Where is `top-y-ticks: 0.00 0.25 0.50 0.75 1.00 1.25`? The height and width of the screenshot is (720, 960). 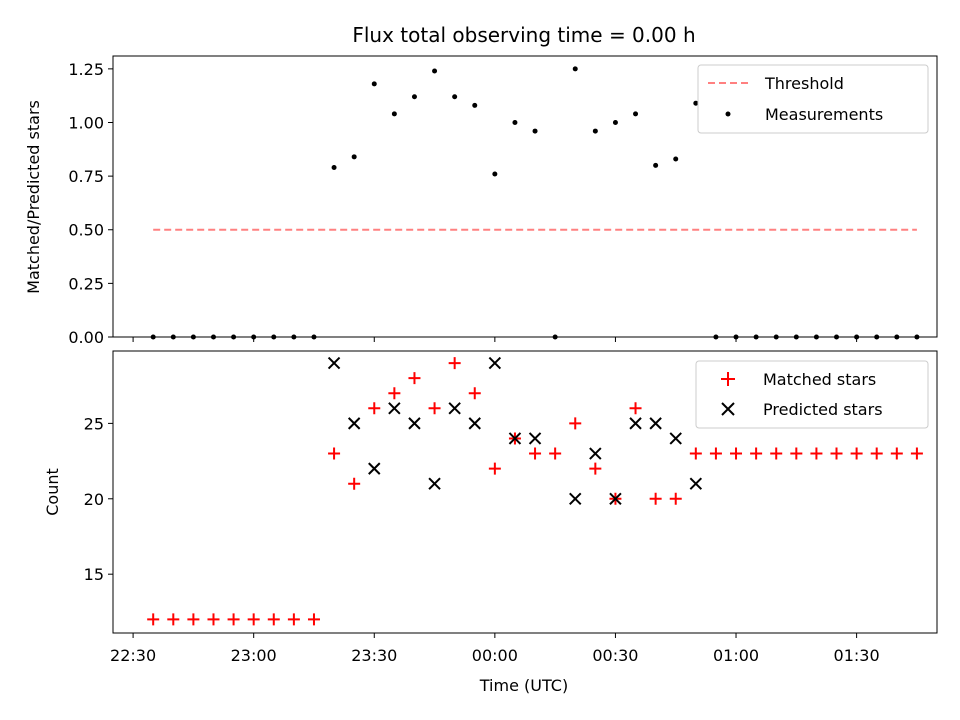 top-y-ticks: 0.00 0.25 0.50 0.75 1.00 1.25 is located at coordinates (90, 203).